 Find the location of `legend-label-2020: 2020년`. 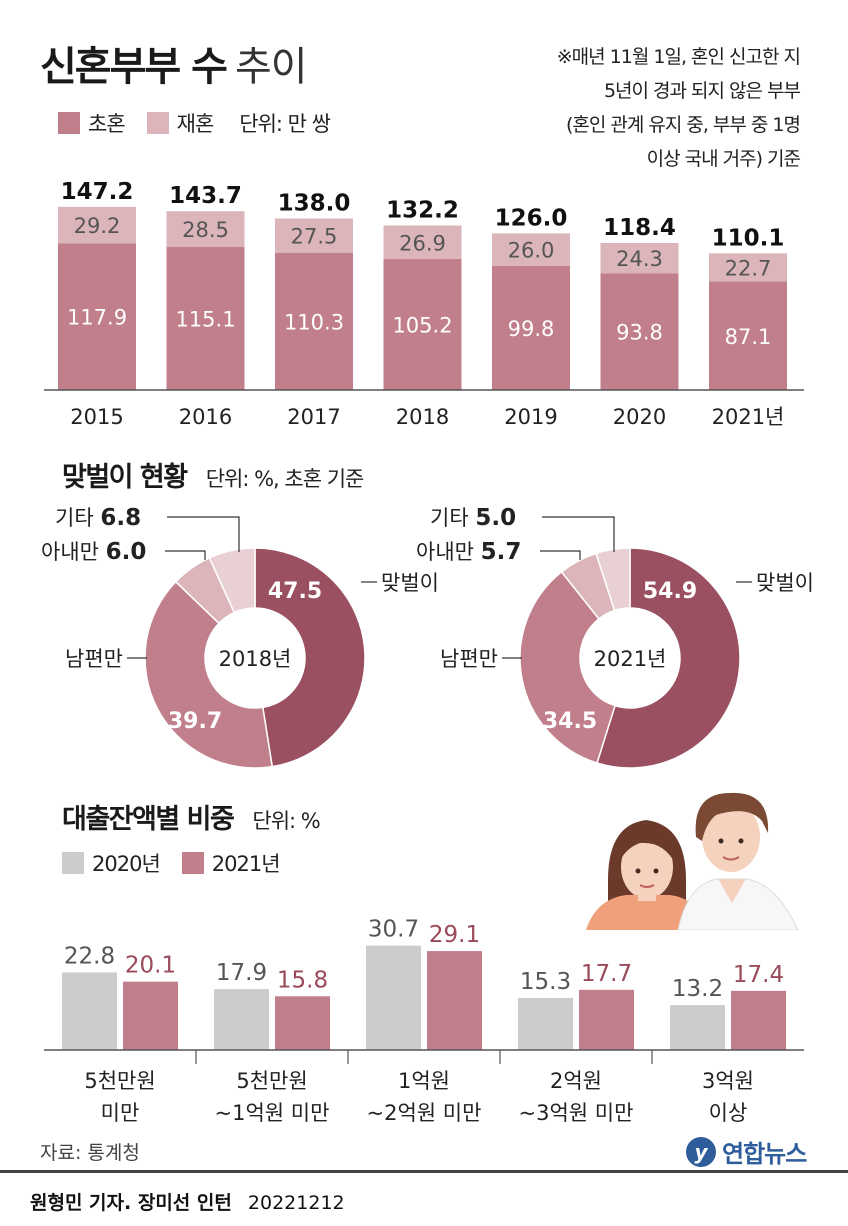

legend-label-2020: 2020년 is located at coordinates (126, 864).